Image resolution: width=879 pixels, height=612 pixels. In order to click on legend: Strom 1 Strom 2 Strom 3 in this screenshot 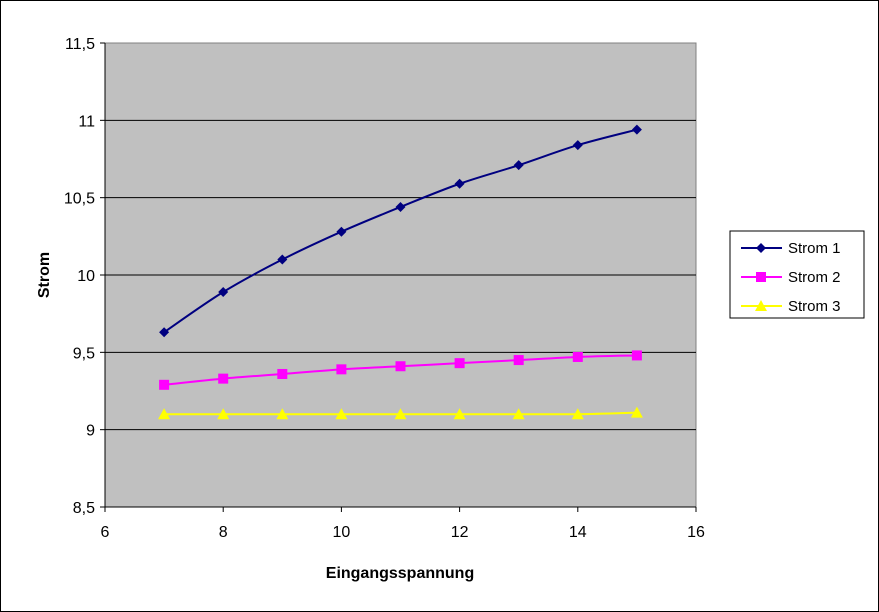, I will do `click(797, 274)`.